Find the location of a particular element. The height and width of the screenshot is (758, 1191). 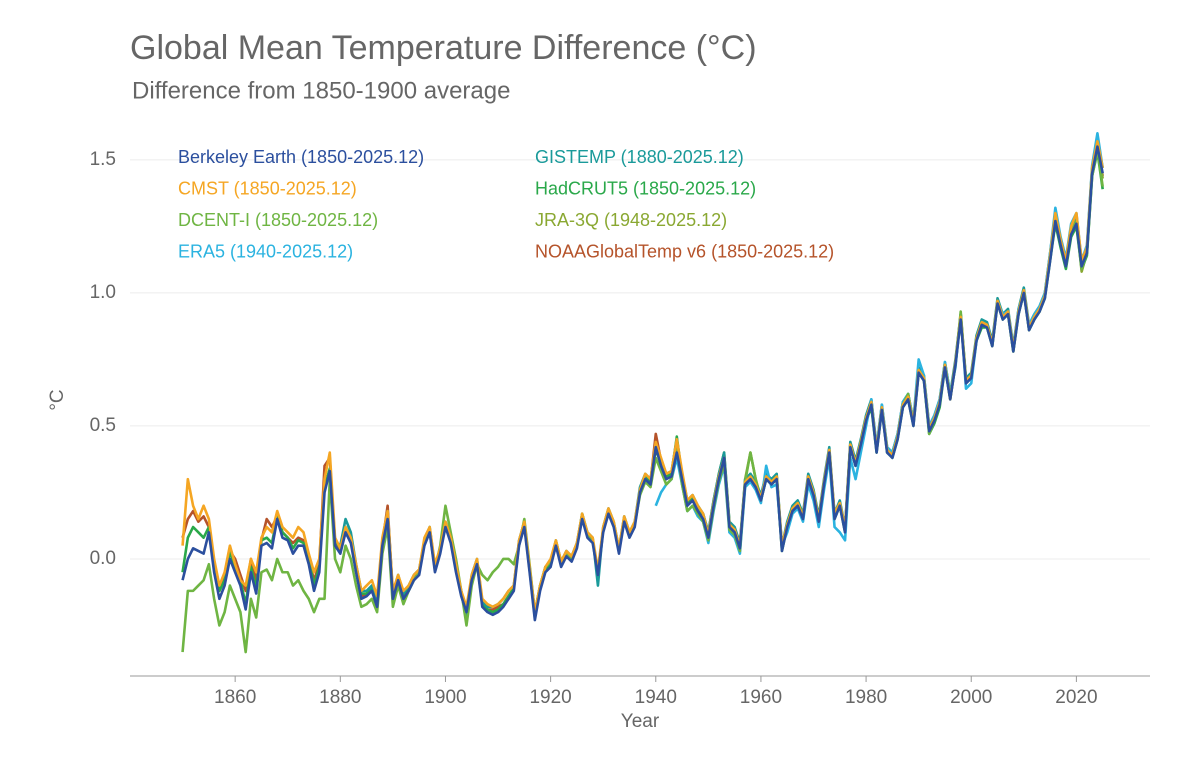

legend-label: CMST (1850-2025.12) is located at coordinates (267, 188).